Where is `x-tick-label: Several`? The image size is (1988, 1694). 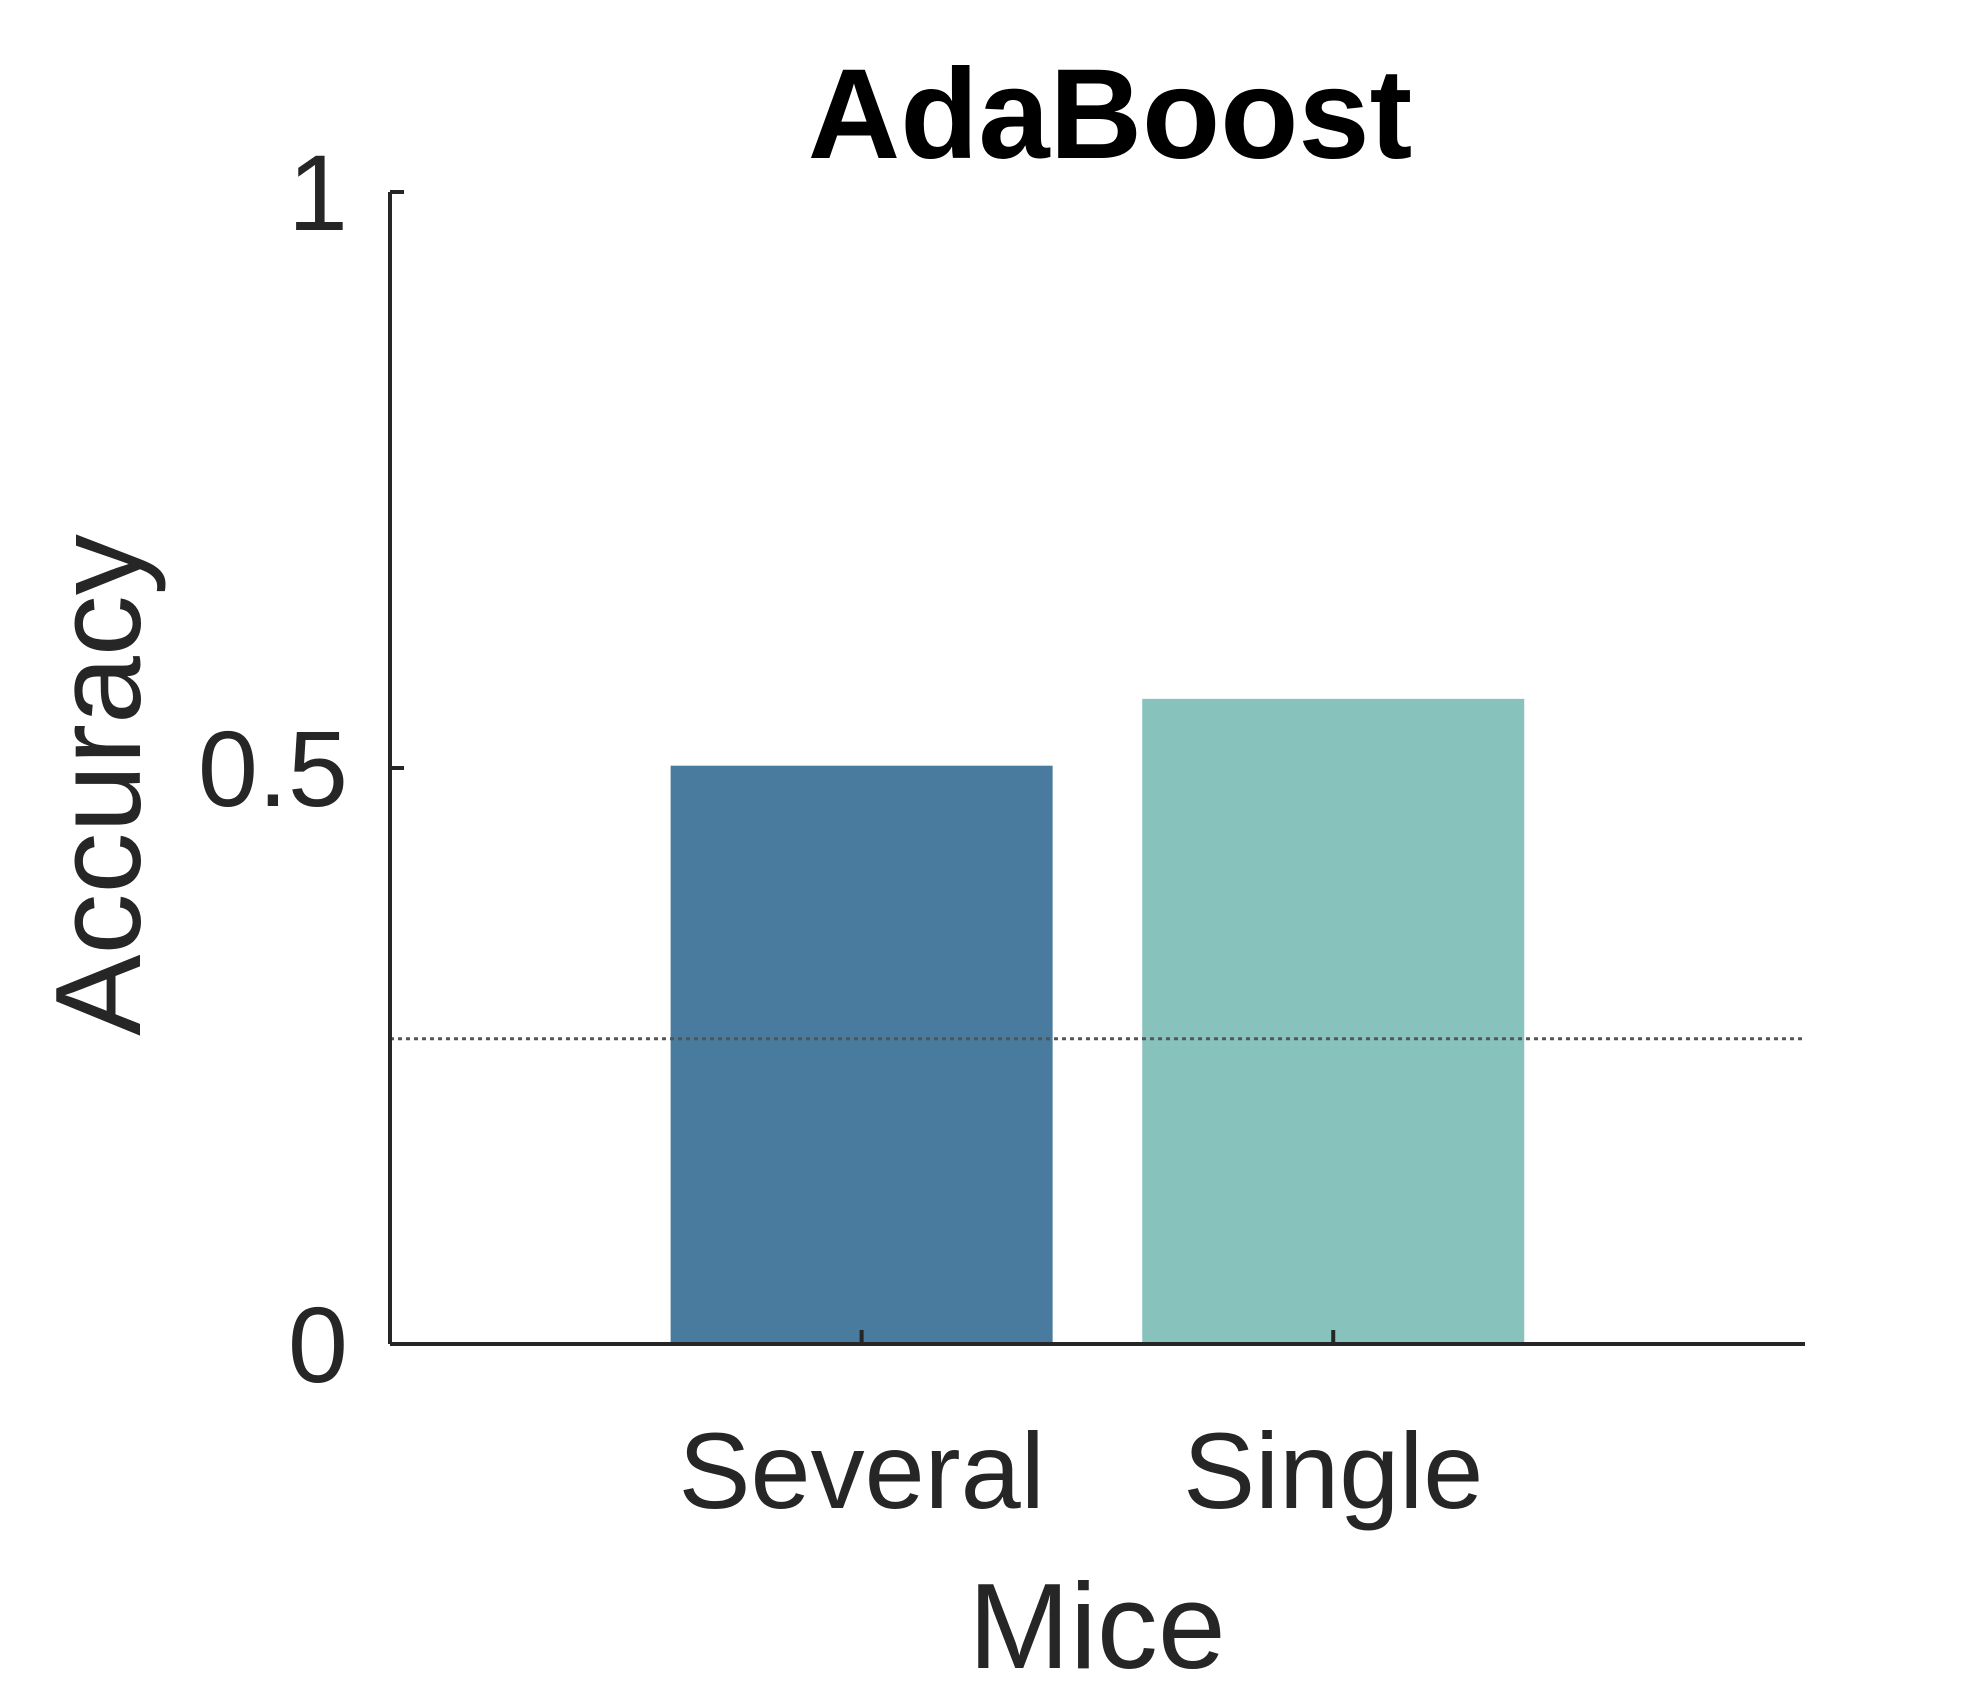 x-tick-label: Several is located at coordinates (862, 1470).